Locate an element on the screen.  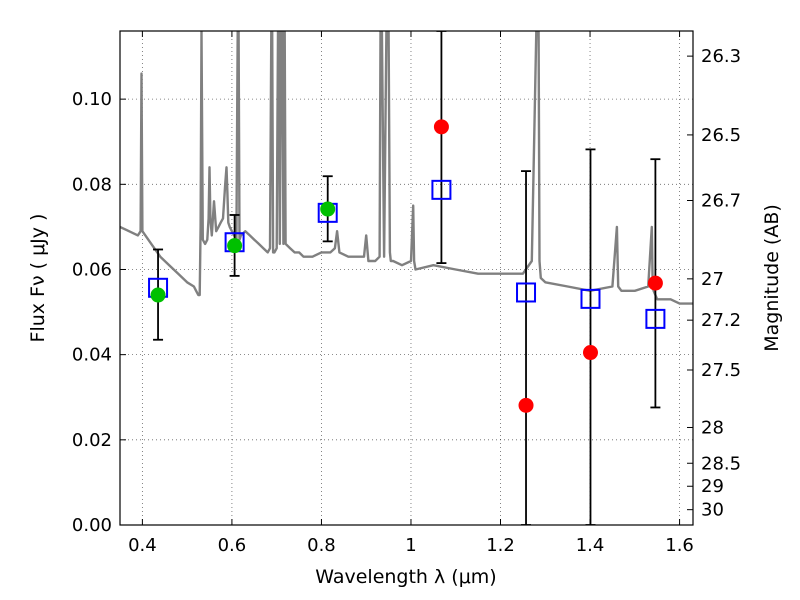
y-tick-label: 0.00 is located at coordinates (92, 525).